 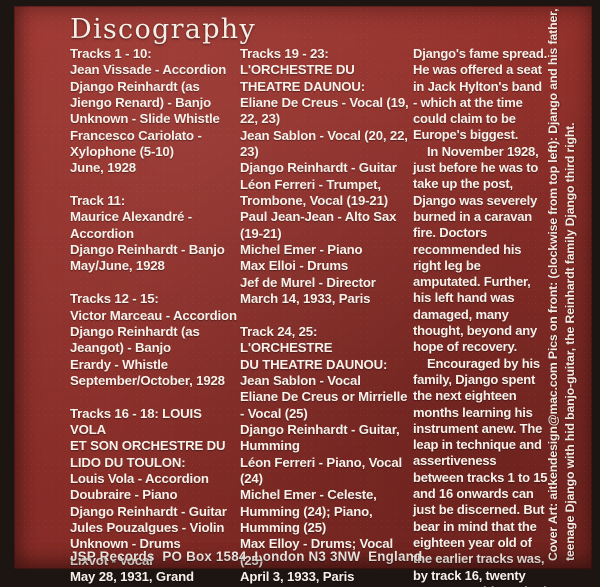 What do you see at coordinates (147, 250) in the screenshot?
I see `track-entry-line: Django Reinhardt - Banjo` at bounding box center [147, 250].